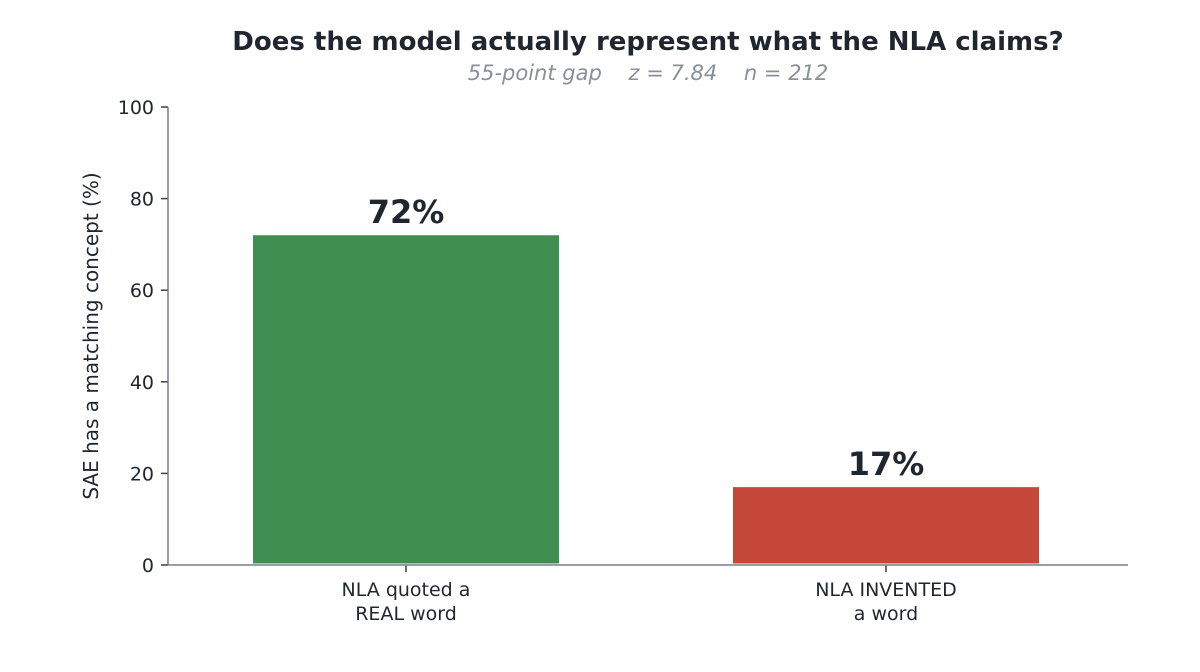 Image resolution: width=1200 pixels, height=672 pixels. I want to click on x-axis-ticks: NLA quoted a REAL word NLA INVENTED a word, so click(649, 595).